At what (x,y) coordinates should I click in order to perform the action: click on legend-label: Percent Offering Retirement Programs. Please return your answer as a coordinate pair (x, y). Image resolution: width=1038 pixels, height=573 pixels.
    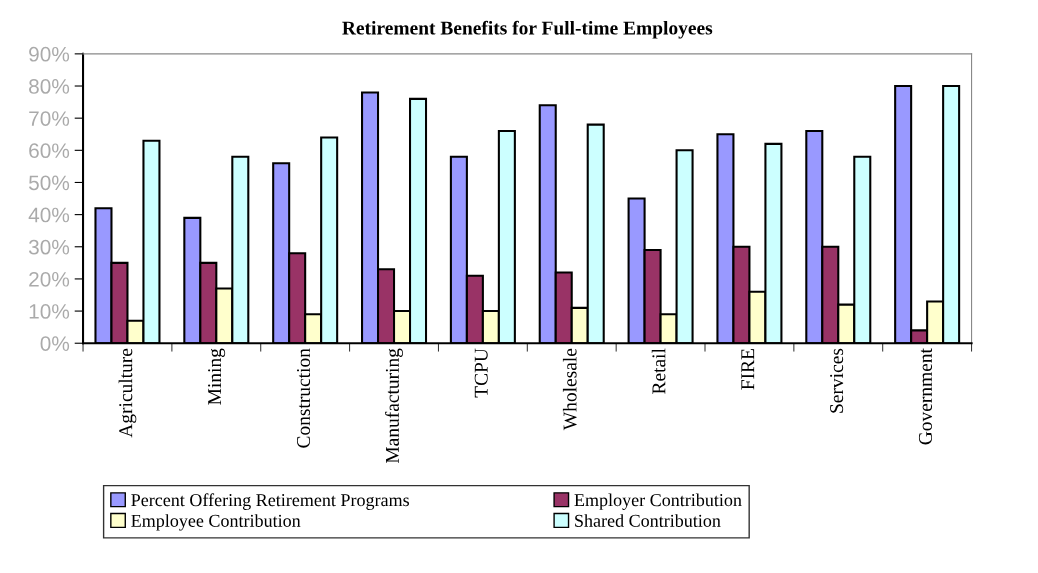
    Looking at the image, I should click on (270, 501).